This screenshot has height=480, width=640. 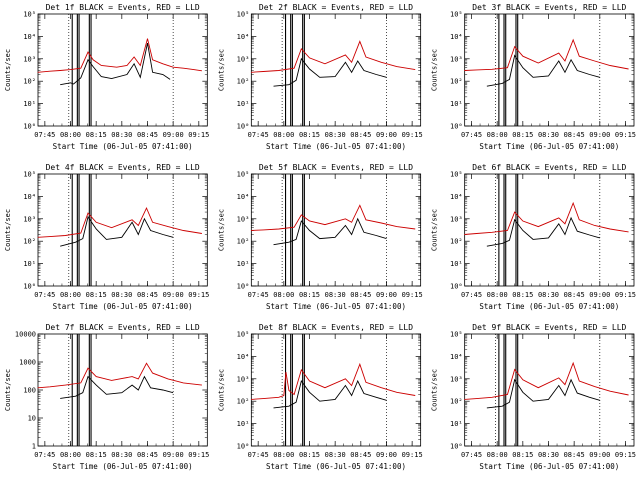 I want to click on panel-title: Det 3f BLACK = Events, RED = LLD, so click(x=549, y=7).